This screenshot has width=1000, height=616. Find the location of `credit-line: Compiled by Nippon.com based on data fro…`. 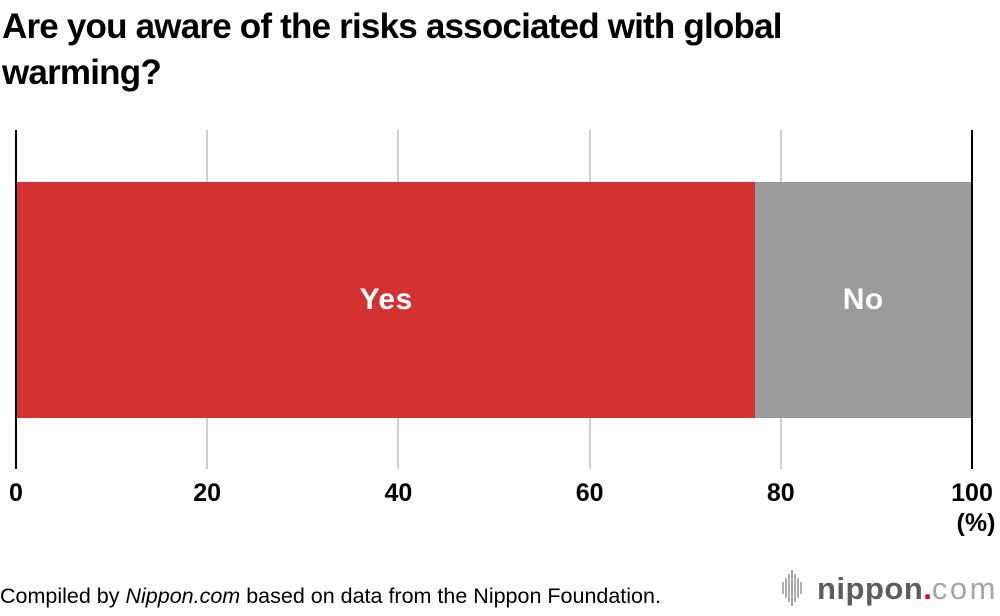

credit-line: Compiled by Nippon.com based on data fro… is located at coordinates (330, 596).